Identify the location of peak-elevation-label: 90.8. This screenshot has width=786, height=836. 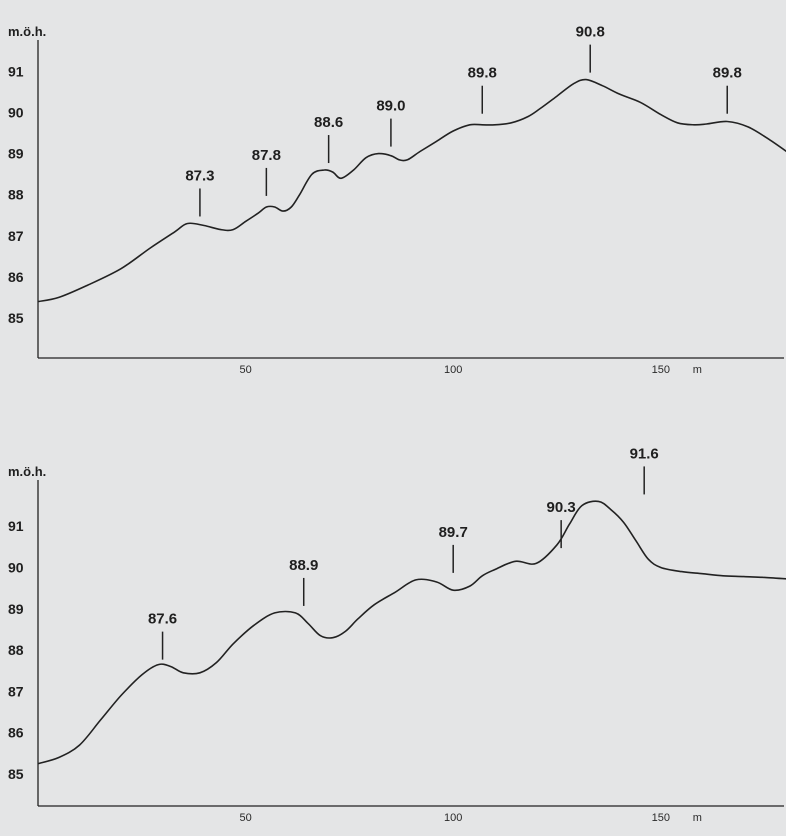
(590, 32).